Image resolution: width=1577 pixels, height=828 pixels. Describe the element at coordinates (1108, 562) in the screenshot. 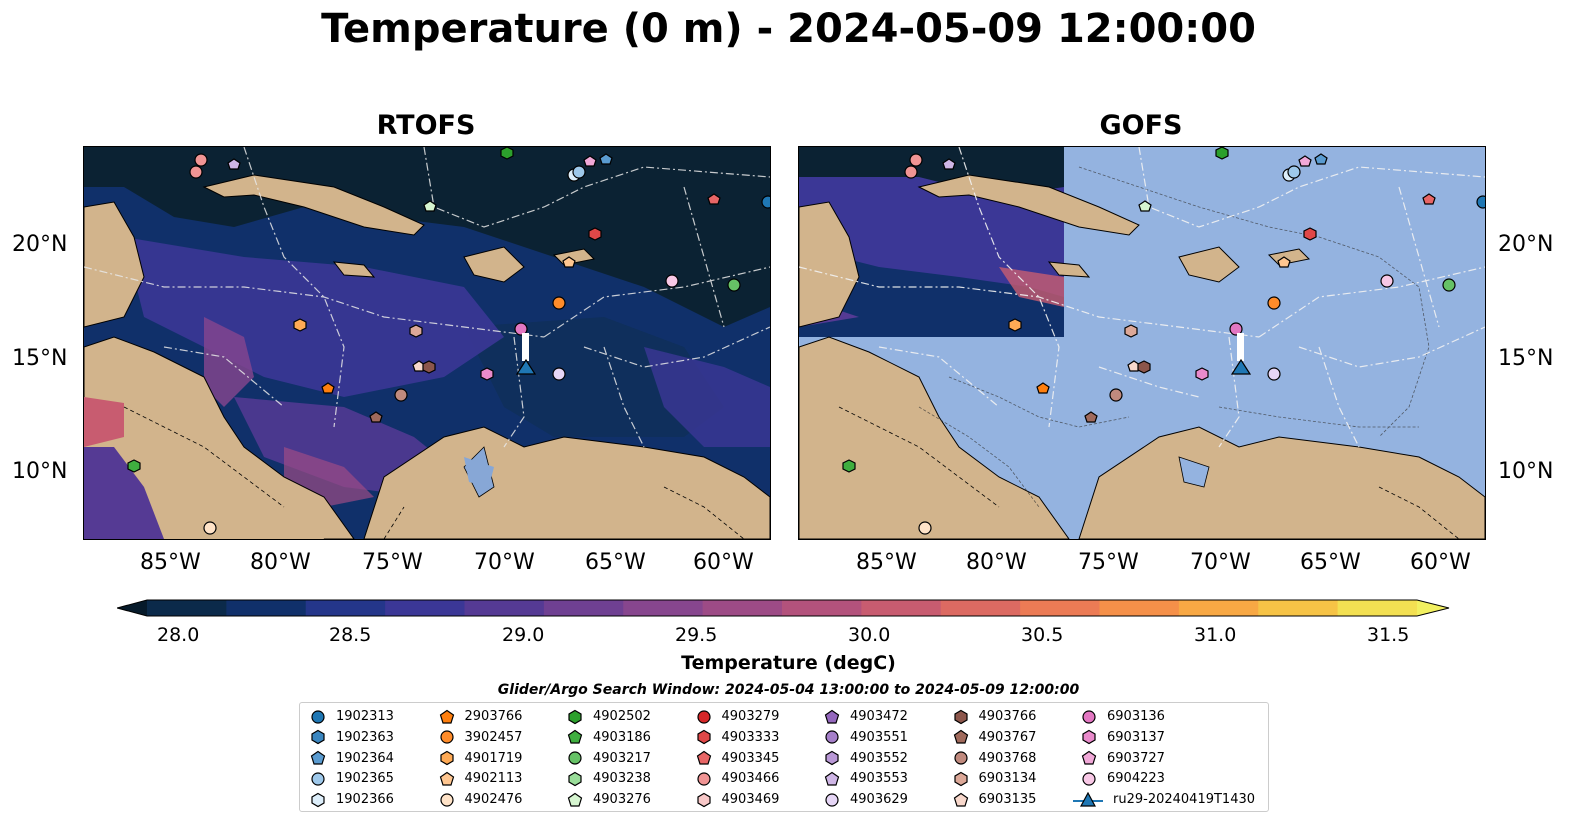

I see `right-xlabel-75w: 75°W` at that location.